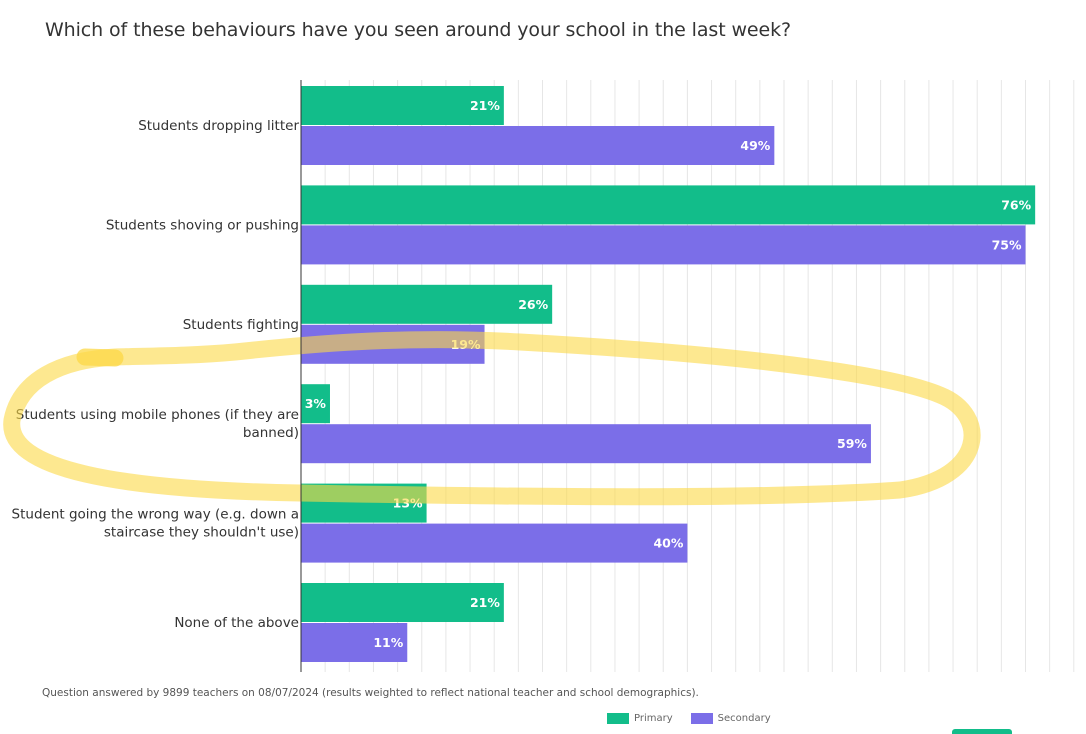 The image size is (1086, 734). I want to click on chart-legend: Primary Secondary, so click(698, 718).